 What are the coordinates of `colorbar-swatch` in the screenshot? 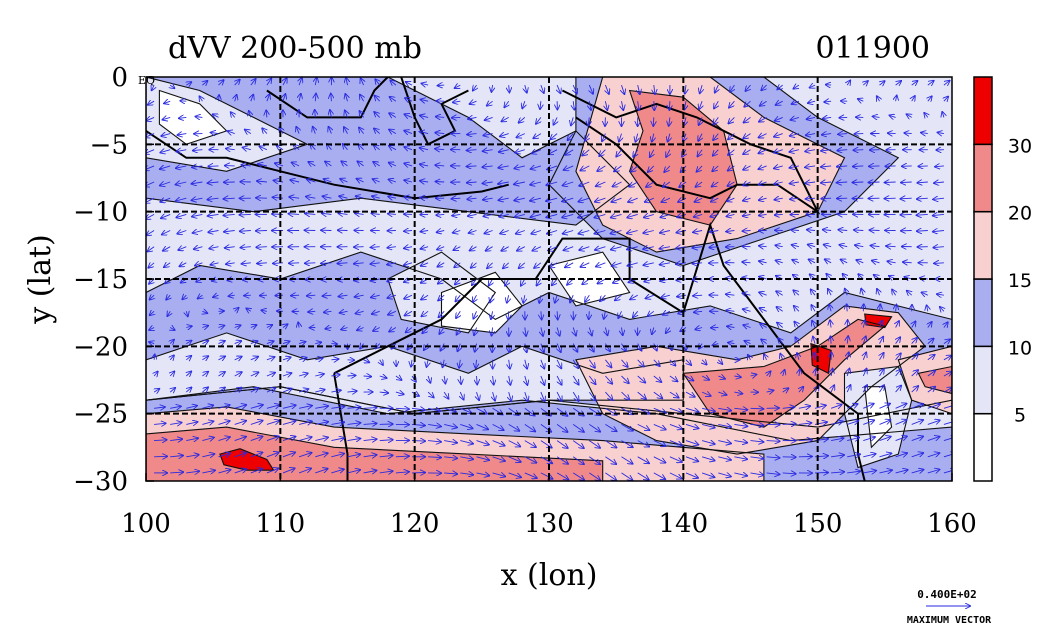 It's located at (983, 380).